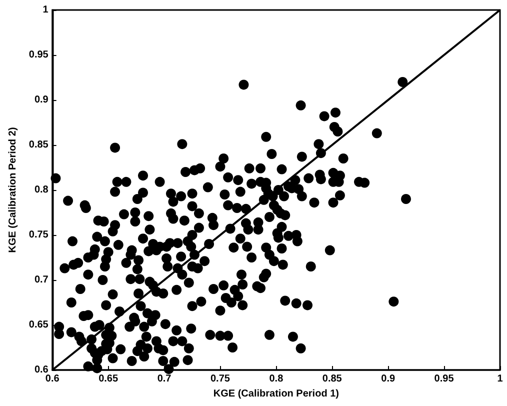 The width and height of the screenshot is (507, 406). I want to click on x-tick-label: 0.6, so click(52, 379).